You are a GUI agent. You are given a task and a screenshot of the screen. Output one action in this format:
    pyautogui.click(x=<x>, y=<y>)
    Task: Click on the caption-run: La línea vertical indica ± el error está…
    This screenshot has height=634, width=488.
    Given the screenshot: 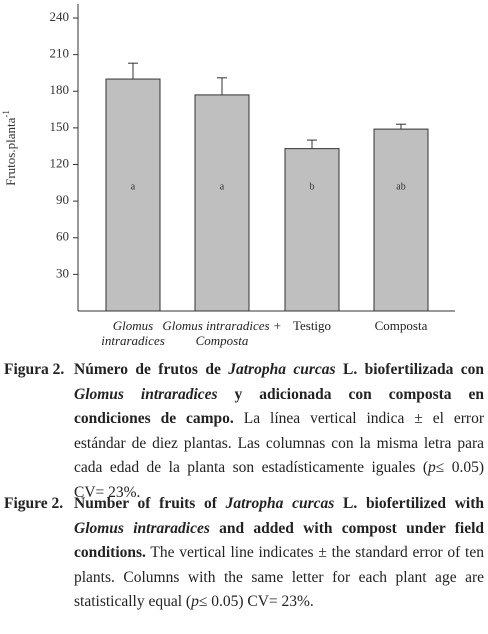 What is the action you would take?
    pyautogui.click(x=279, y=443)
    